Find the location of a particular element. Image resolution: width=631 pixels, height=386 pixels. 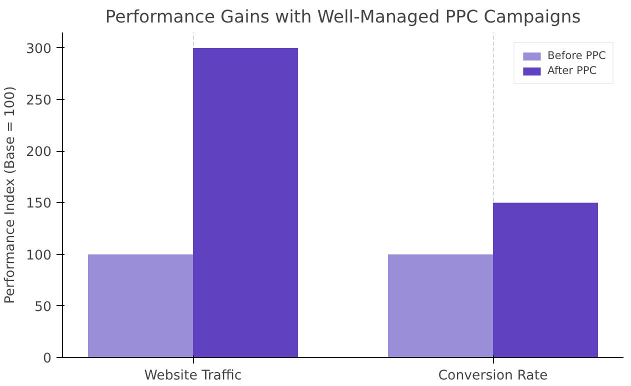

legend-label: After PPC is located at coordinates (572, 70).